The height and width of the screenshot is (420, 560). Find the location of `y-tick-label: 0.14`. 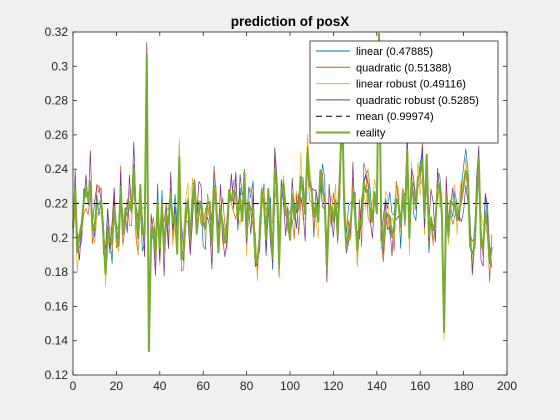

y-tick-label: 0.14 is located at coordinates (57, 341).